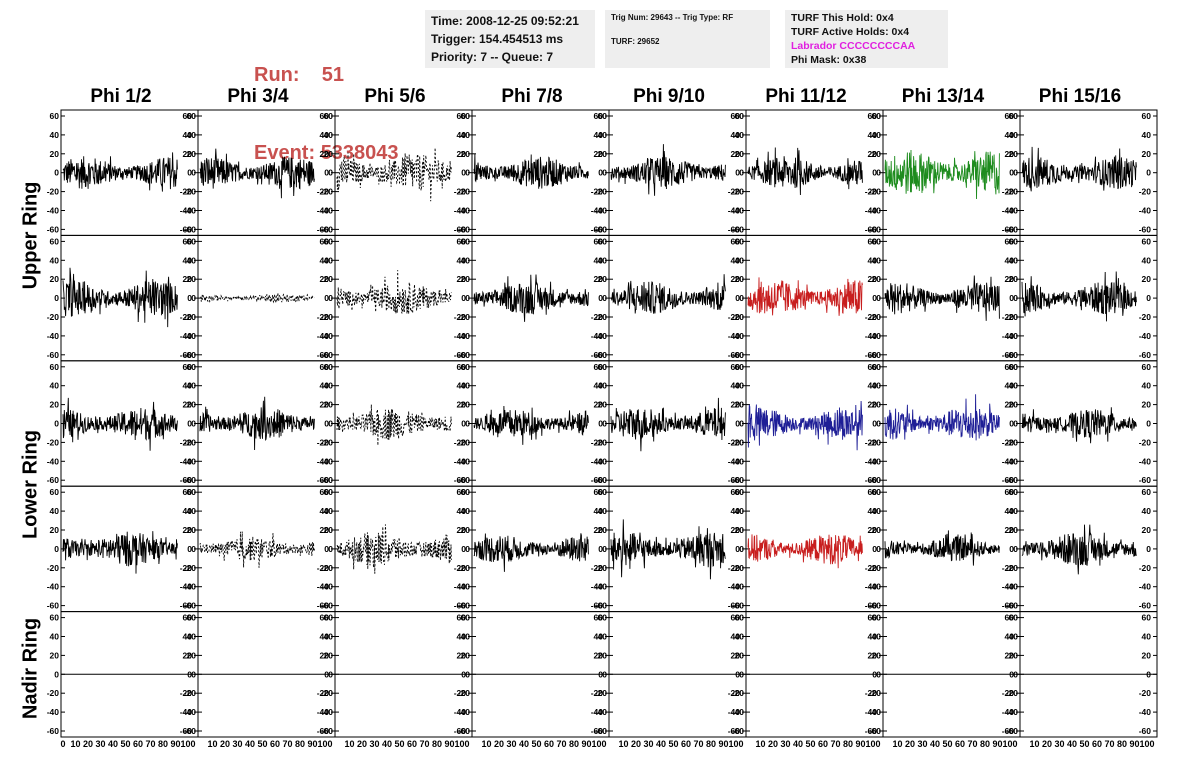 This screenshot has height=772, width=1196. I want to click on x-tick-label: 100, so click(187, 744).